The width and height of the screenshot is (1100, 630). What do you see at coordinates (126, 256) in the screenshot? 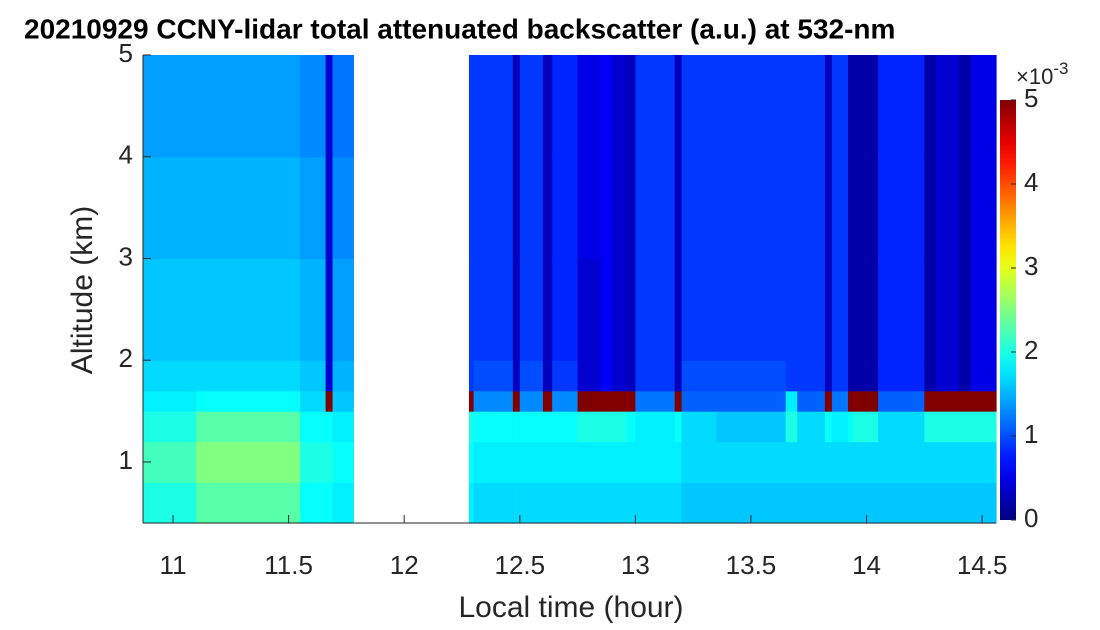
I see `y-tick-label: 3` at bounding box center [126, 256].